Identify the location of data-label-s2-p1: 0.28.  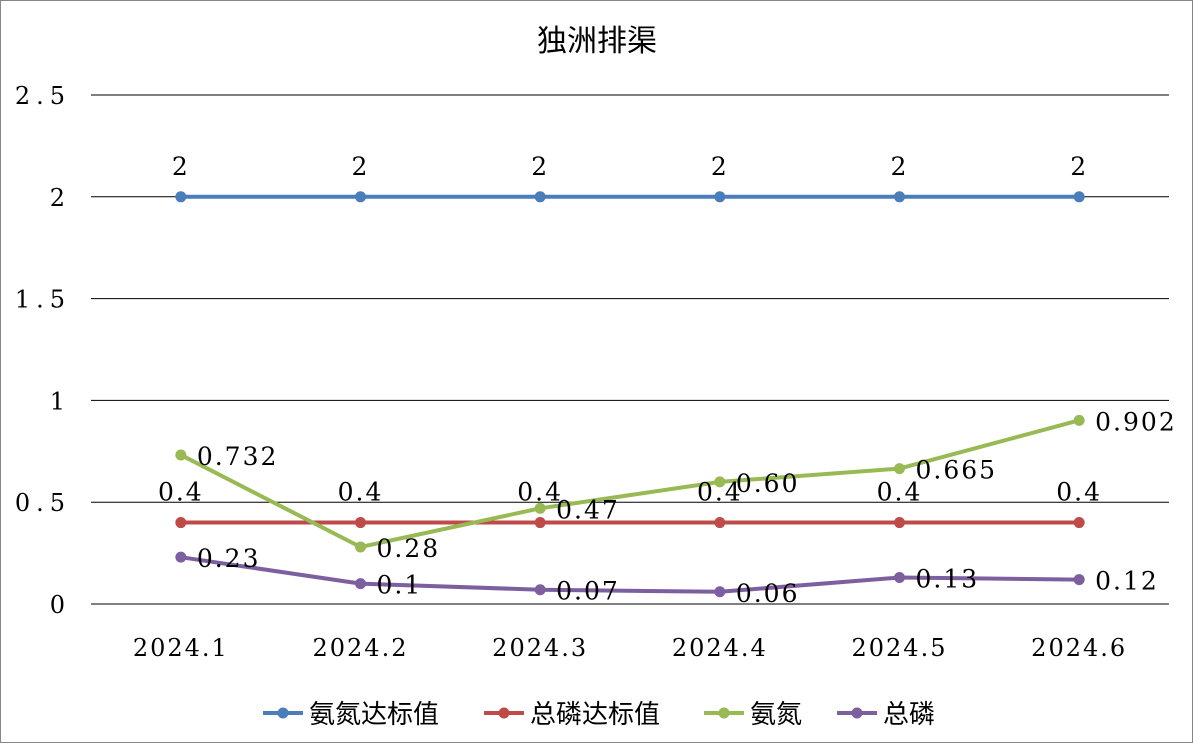
(409, 548).